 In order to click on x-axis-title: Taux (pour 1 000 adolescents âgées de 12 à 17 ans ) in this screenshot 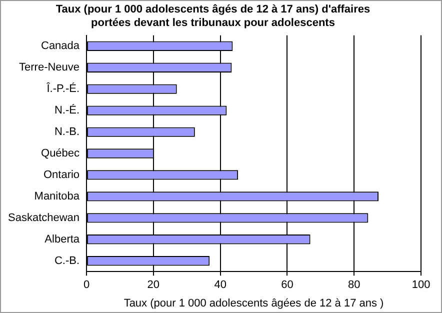, I will do `click(254, 303)`.